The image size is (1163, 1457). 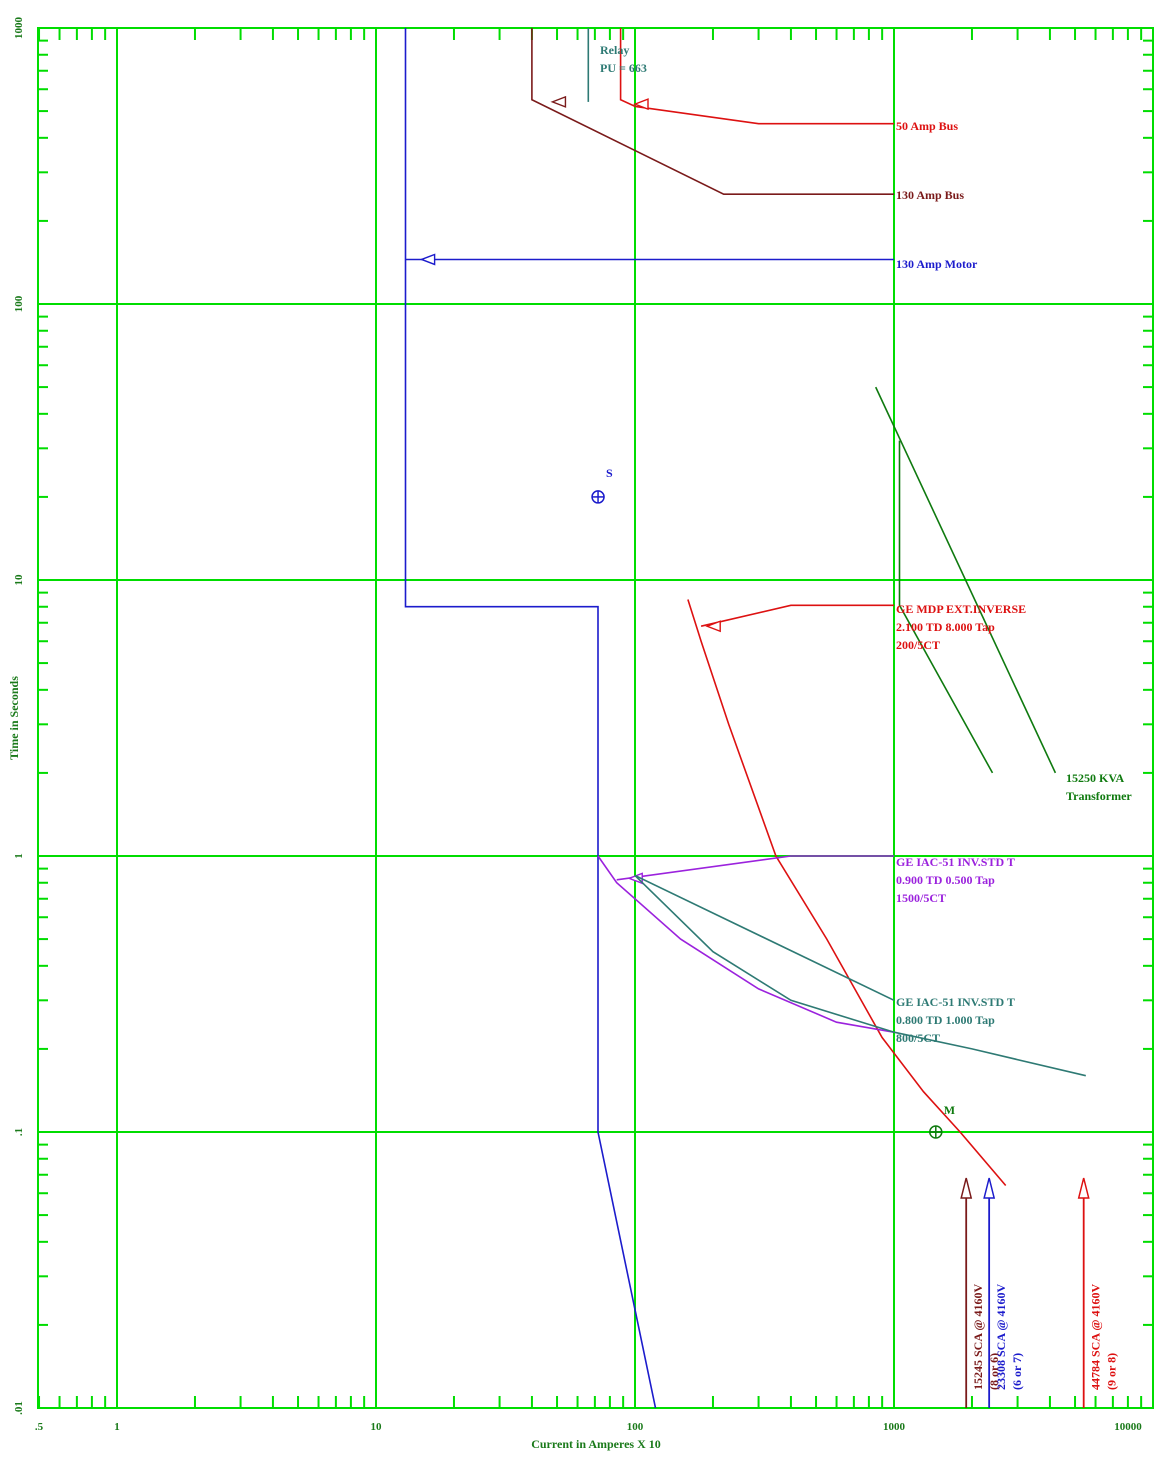 What do you see at coordinates (596, 1444) in the screenshot?
I see `x-axis-label: Current in Amperes X 10` at bounding box center [596, 1444].